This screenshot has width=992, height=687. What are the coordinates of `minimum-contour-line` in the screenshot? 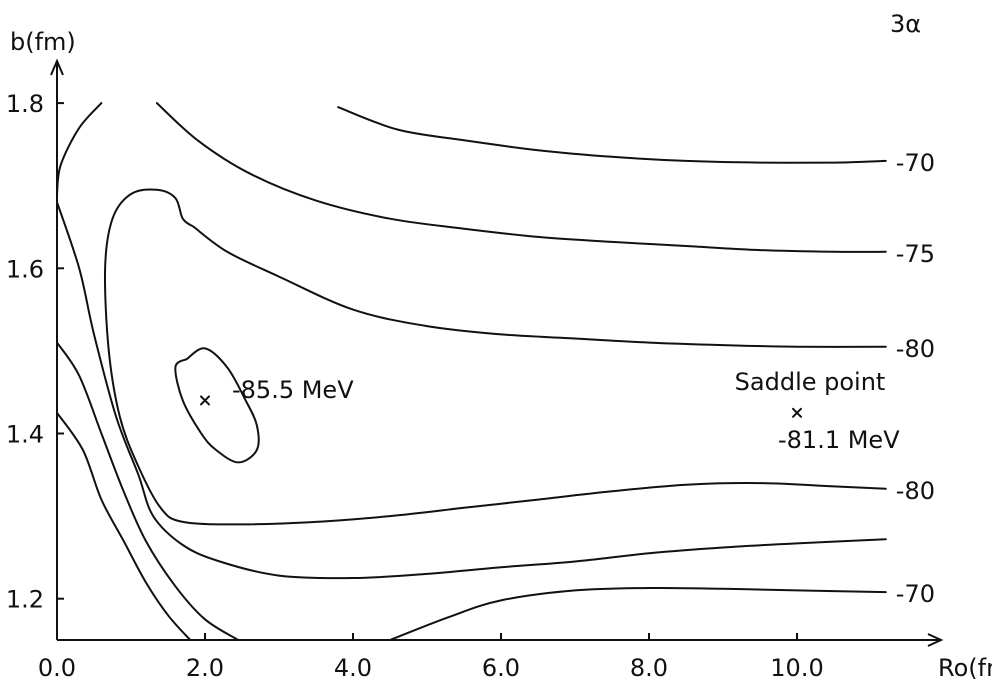 It's located at (217, 405).